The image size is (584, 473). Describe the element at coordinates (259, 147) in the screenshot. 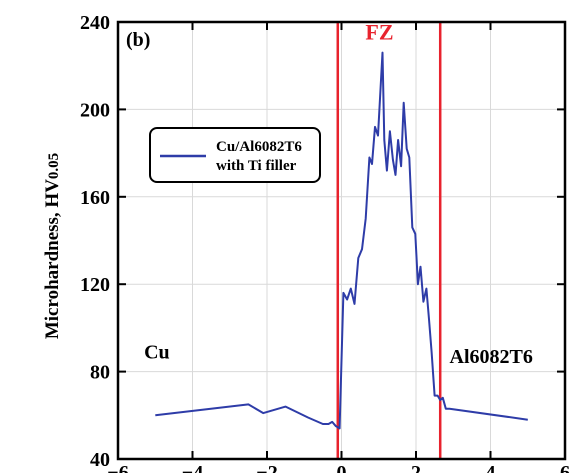

I see `legend-label-line1: Cu/Al6082T6` at that location.